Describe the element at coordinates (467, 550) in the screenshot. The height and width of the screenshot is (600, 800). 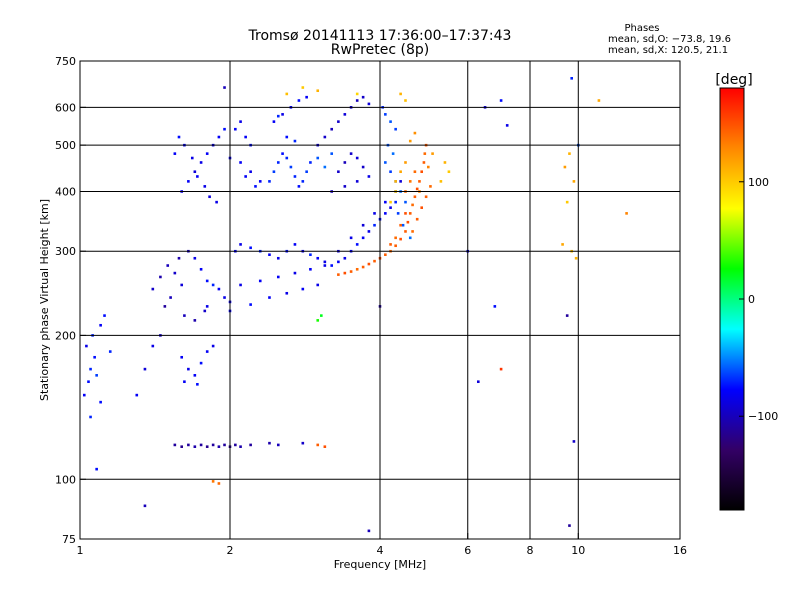
I see `x-tick-label: 6` at that location.